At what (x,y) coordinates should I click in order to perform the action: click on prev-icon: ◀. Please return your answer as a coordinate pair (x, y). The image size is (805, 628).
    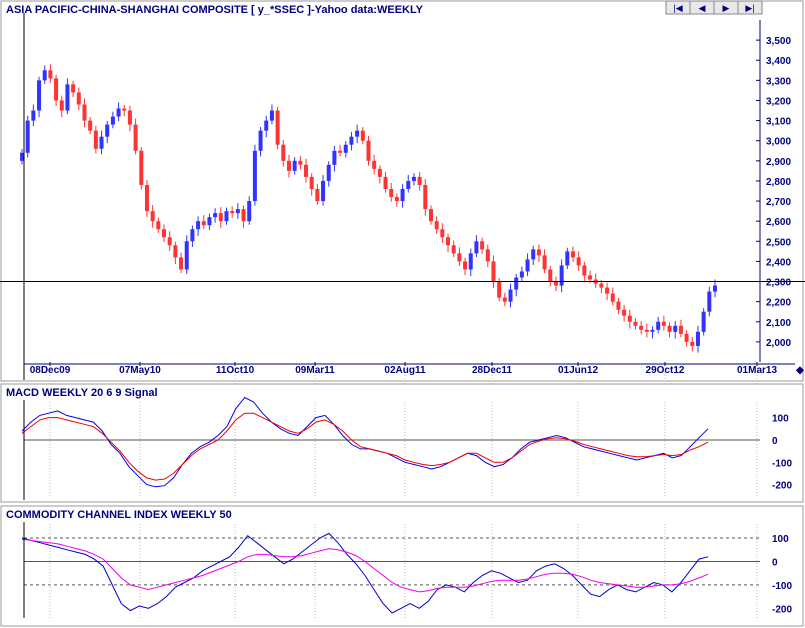
    Looking at the image, I should click on (702, 8).